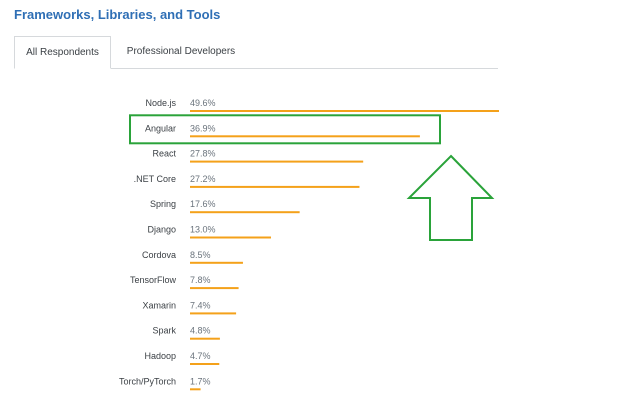 The width and height of the screenshot is (640, 404). Describe the element at coordinates (230, 237) in the screenshot. I see `bar-django` at that location.